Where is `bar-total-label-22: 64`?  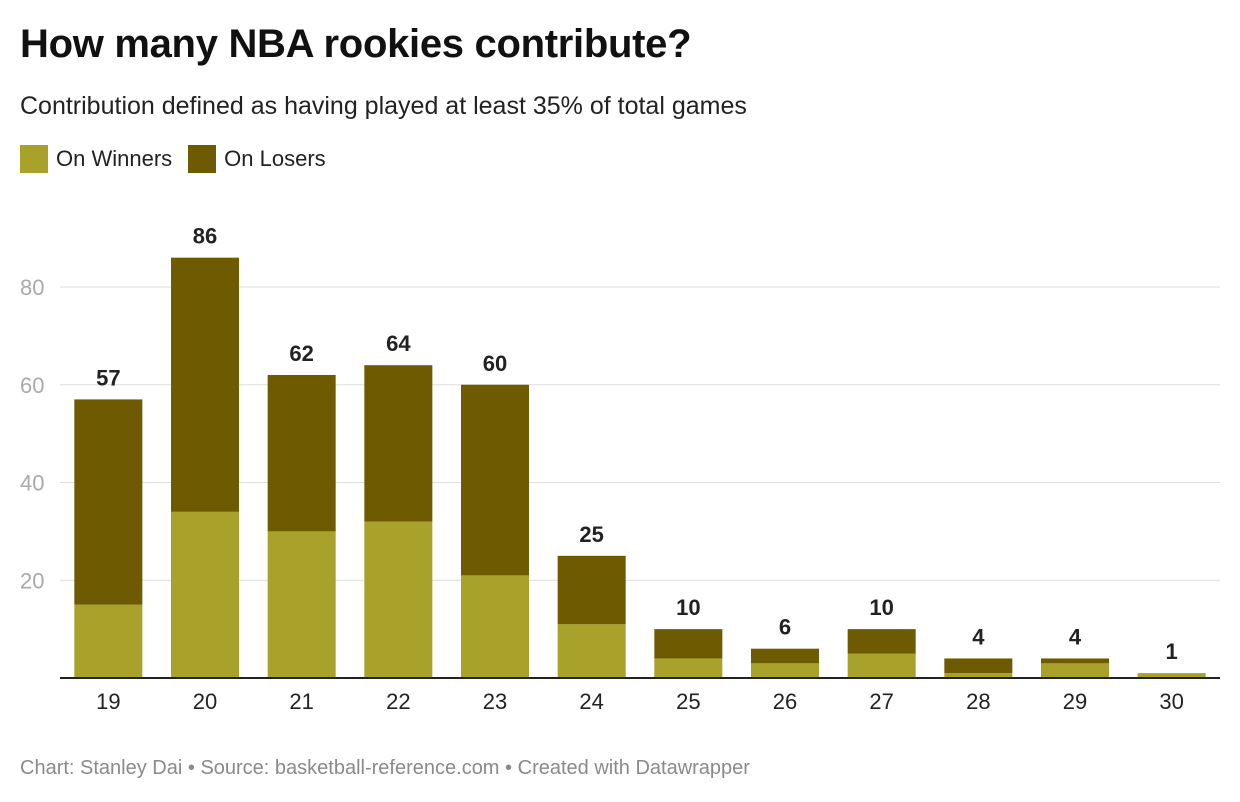 bar-total-label-22: 64 is located at coordinates (398, 343).